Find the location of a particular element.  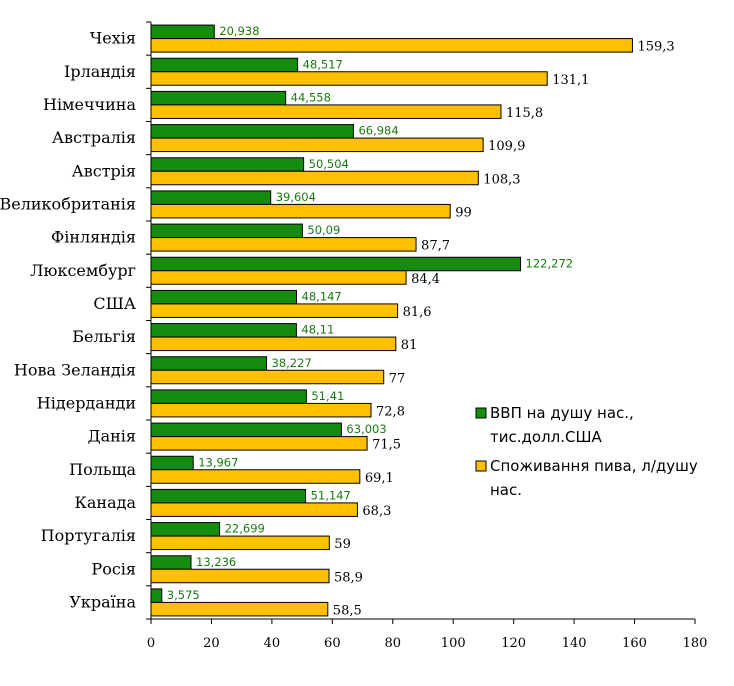

legend-label: нас. is located at coordinates (506, 490).